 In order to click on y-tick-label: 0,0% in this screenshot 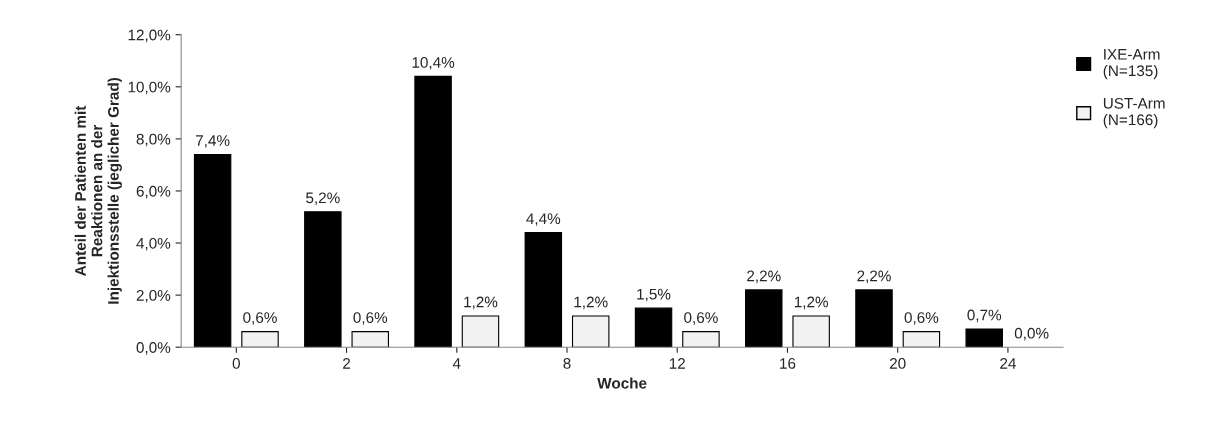, I will do `click(153, 348)`.